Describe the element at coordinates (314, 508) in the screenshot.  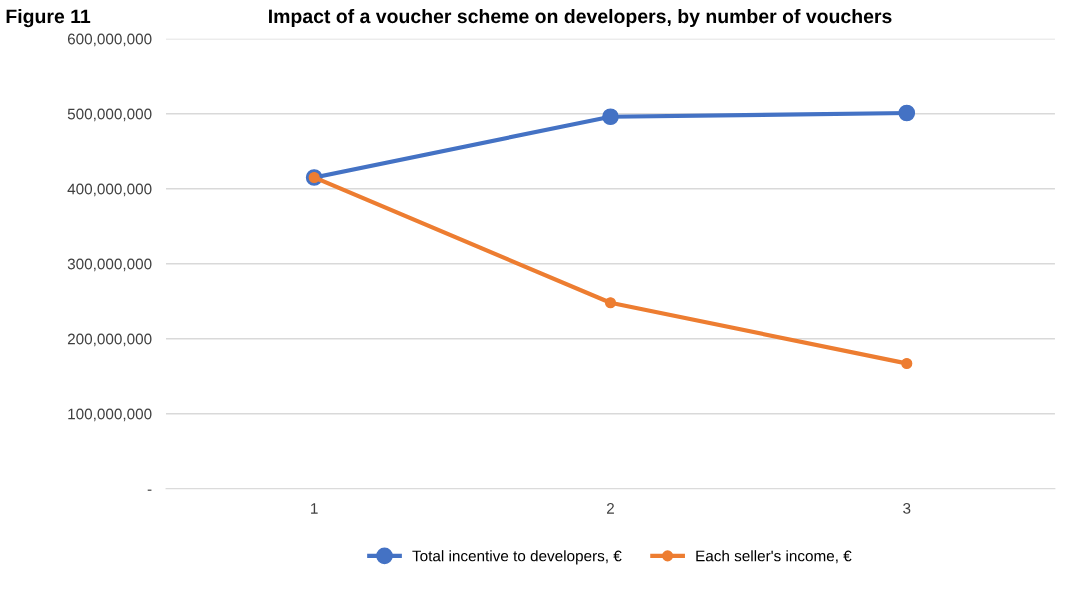
I see `x-tick-label: 1` at that location.